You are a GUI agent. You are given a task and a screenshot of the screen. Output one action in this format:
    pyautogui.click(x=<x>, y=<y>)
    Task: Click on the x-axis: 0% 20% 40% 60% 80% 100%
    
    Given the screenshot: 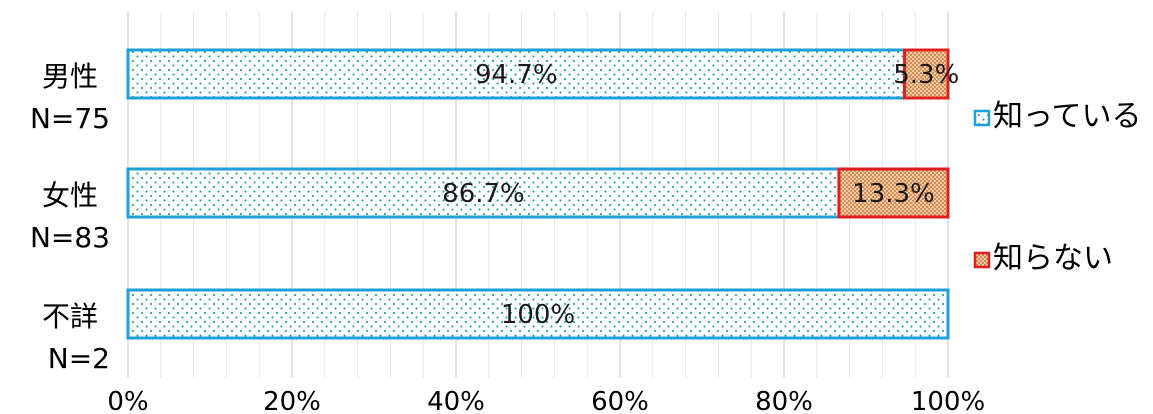 What is the action you would take?
    pyautogui.click(x=546, y=400)
    